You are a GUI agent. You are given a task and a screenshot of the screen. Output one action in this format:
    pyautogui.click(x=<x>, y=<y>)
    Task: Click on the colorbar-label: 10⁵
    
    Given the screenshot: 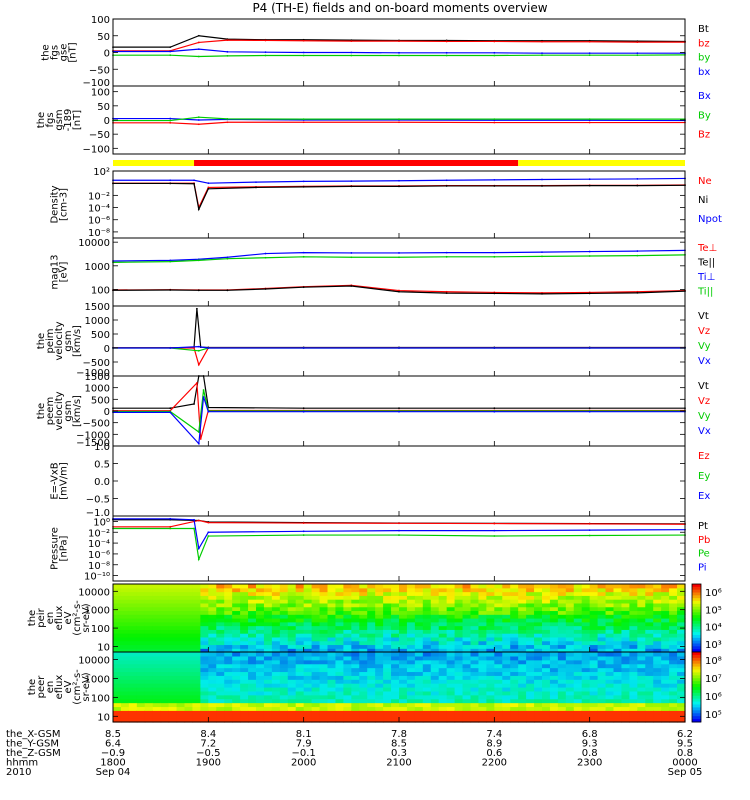 What is the action you would take?
    pyautogui.click(x=713, y=715)
    